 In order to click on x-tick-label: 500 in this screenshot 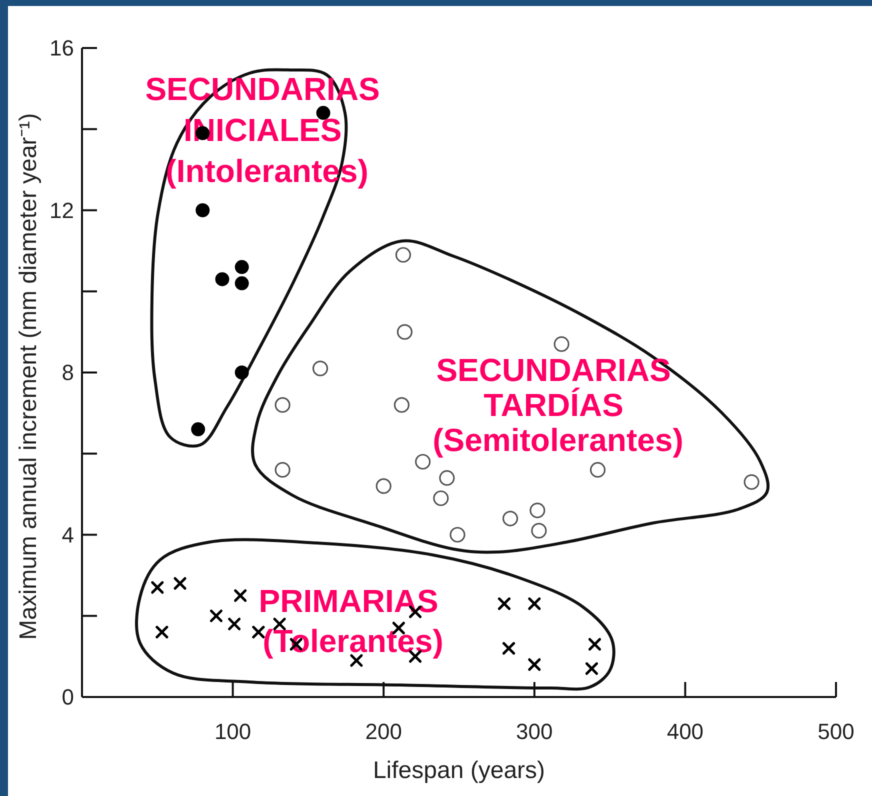, I will do `click(836, 731)`.